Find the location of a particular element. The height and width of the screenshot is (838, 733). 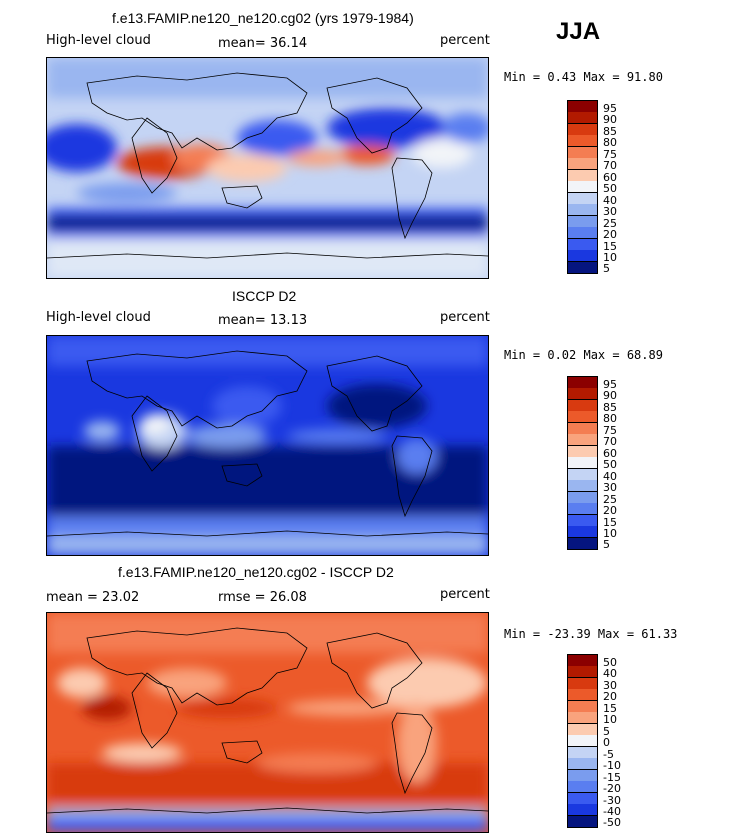

panel1-units-label: percent is located at coordinates (465, 40).